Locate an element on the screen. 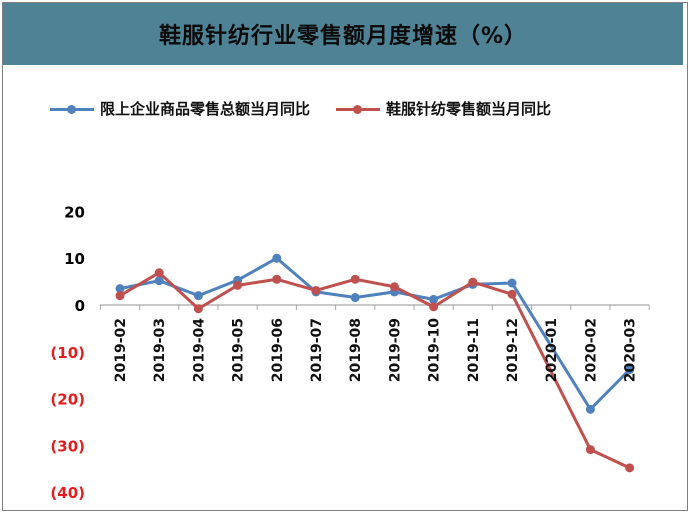  legend-label-series-1: 限上企业商品零售总额当月同比 is located at coordinates (205, 109).